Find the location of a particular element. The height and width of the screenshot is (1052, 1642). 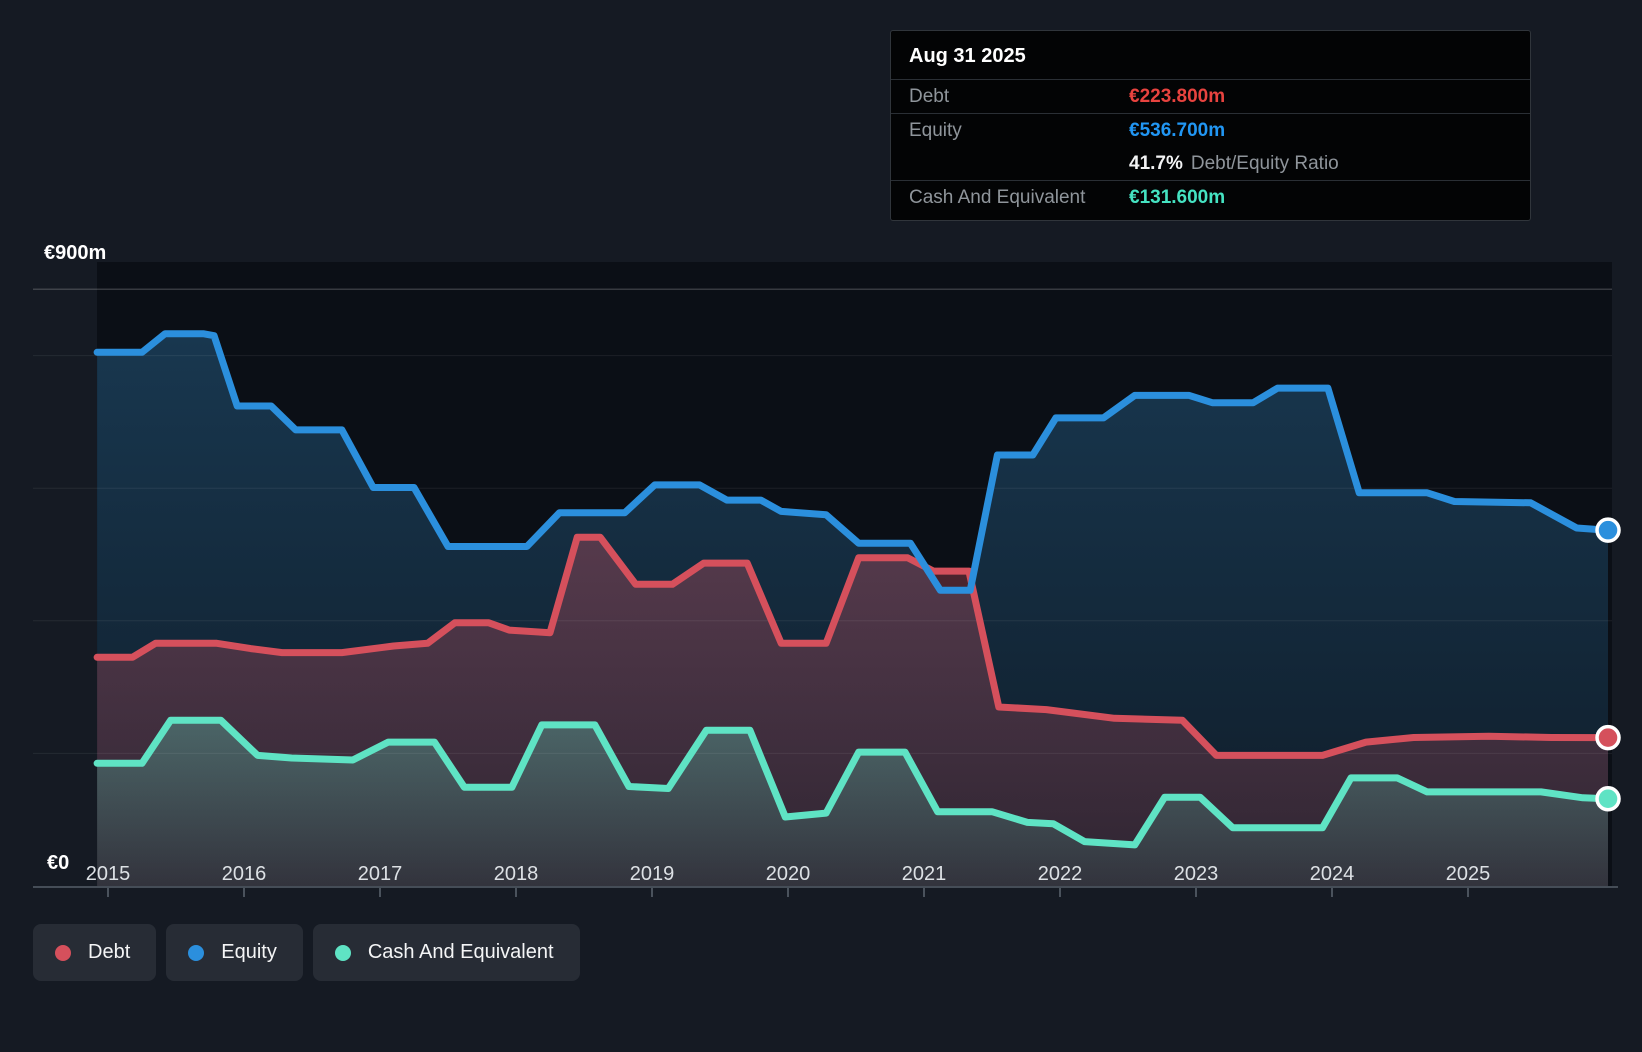

legend-label: Cash And Equivalent is located at coordinates (460, 952).